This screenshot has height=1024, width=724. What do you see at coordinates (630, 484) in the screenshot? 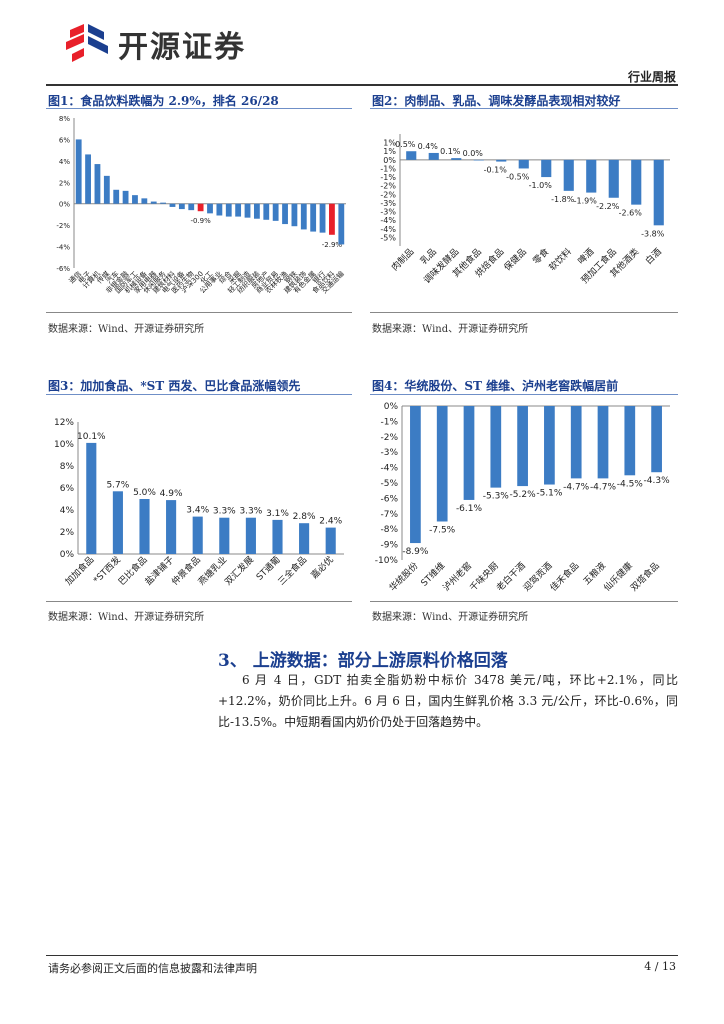
I see `data-label: -4.5%` at bounding box center [630, 484].